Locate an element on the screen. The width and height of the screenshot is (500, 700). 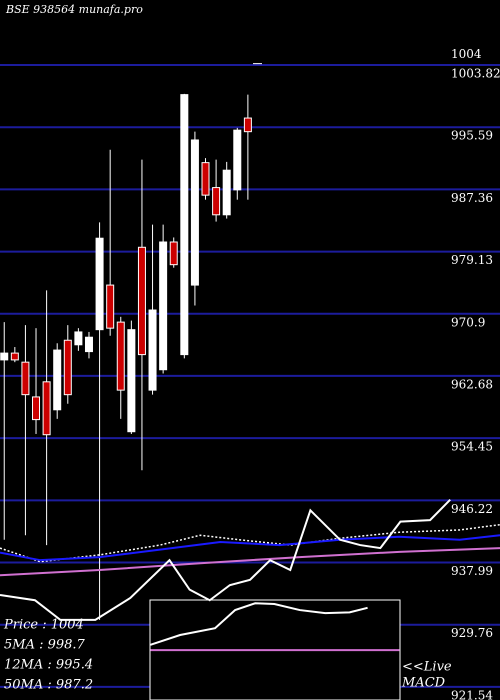
macd-label: MACD is located at coordinates (423, 683).